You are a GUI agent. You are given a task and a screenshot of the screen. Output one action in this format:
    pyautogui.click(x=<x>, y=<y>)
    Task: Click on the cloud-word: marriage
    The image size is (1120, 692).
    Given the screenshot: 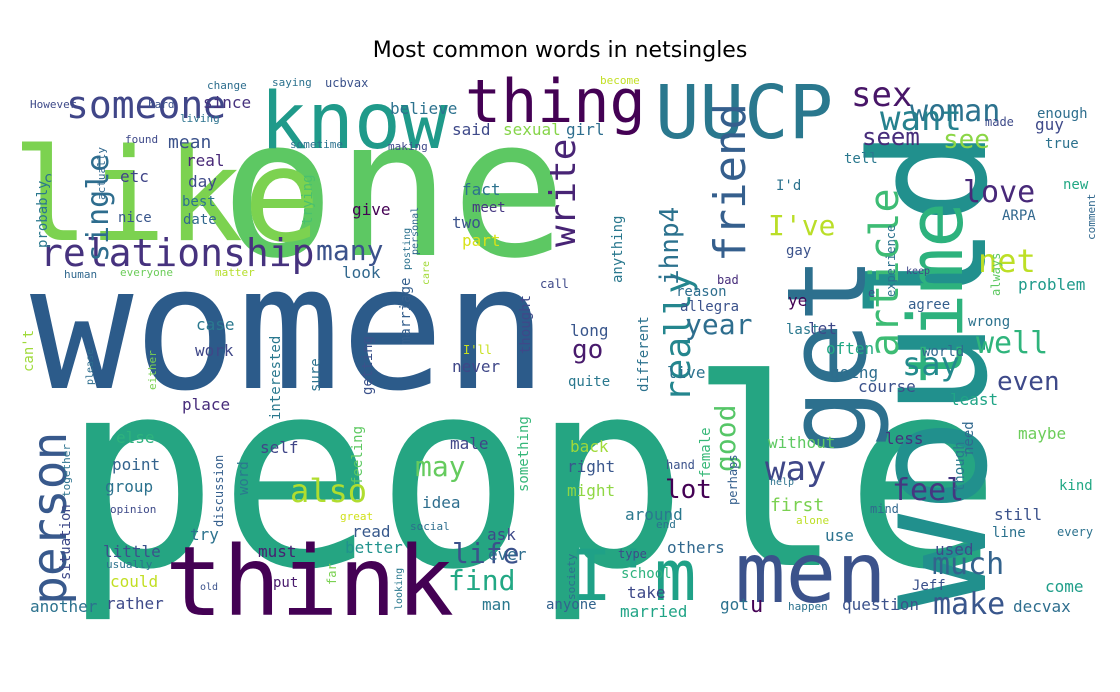 What is the action you would take?
    pyautogui.click(x=406, y=311)
    